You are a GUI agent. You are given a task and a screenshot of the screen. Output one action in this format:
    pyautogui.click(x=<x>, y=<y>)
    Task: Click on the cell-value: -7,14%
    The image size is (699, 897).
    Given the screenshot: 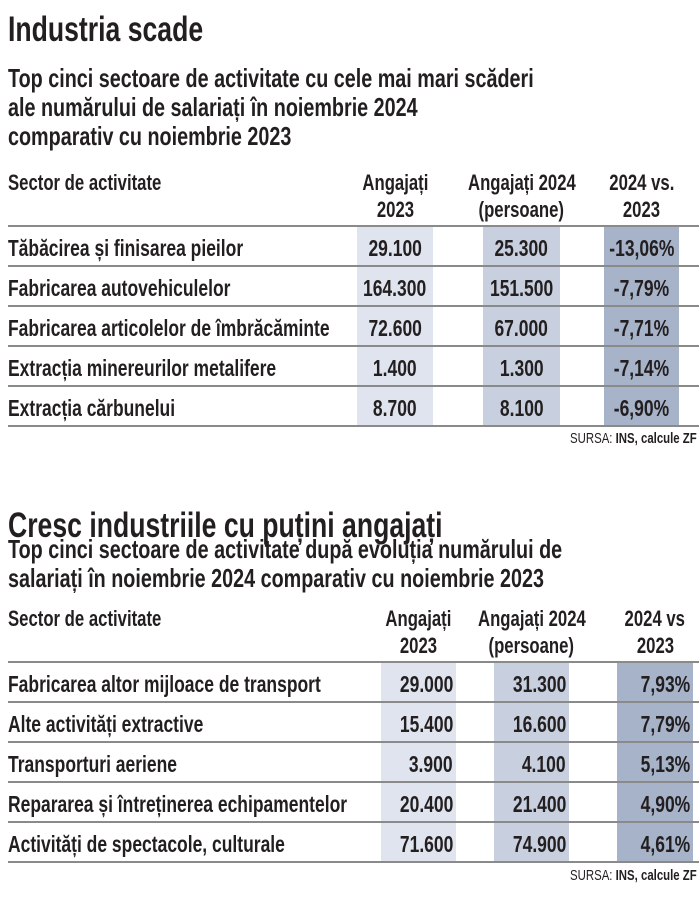 What is the action you would take?
    pyautogui.click(x=636, y=368)
    